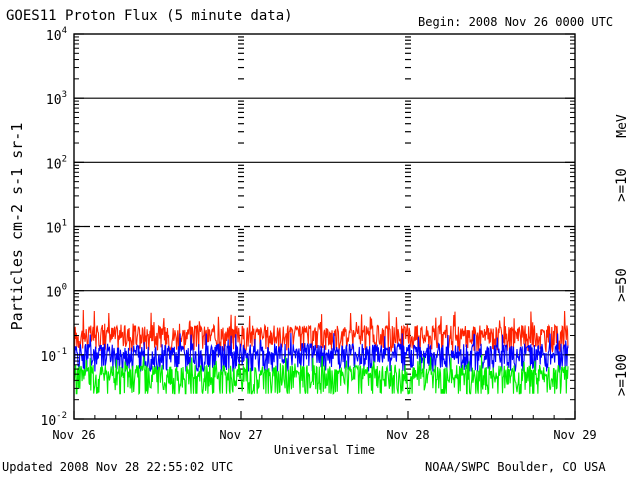 This screenshot has width=640, height=480. Describe the element at coordinates (54, 356) in the screenshot. I see `y-tick-label: 10⁻¹` at that location.